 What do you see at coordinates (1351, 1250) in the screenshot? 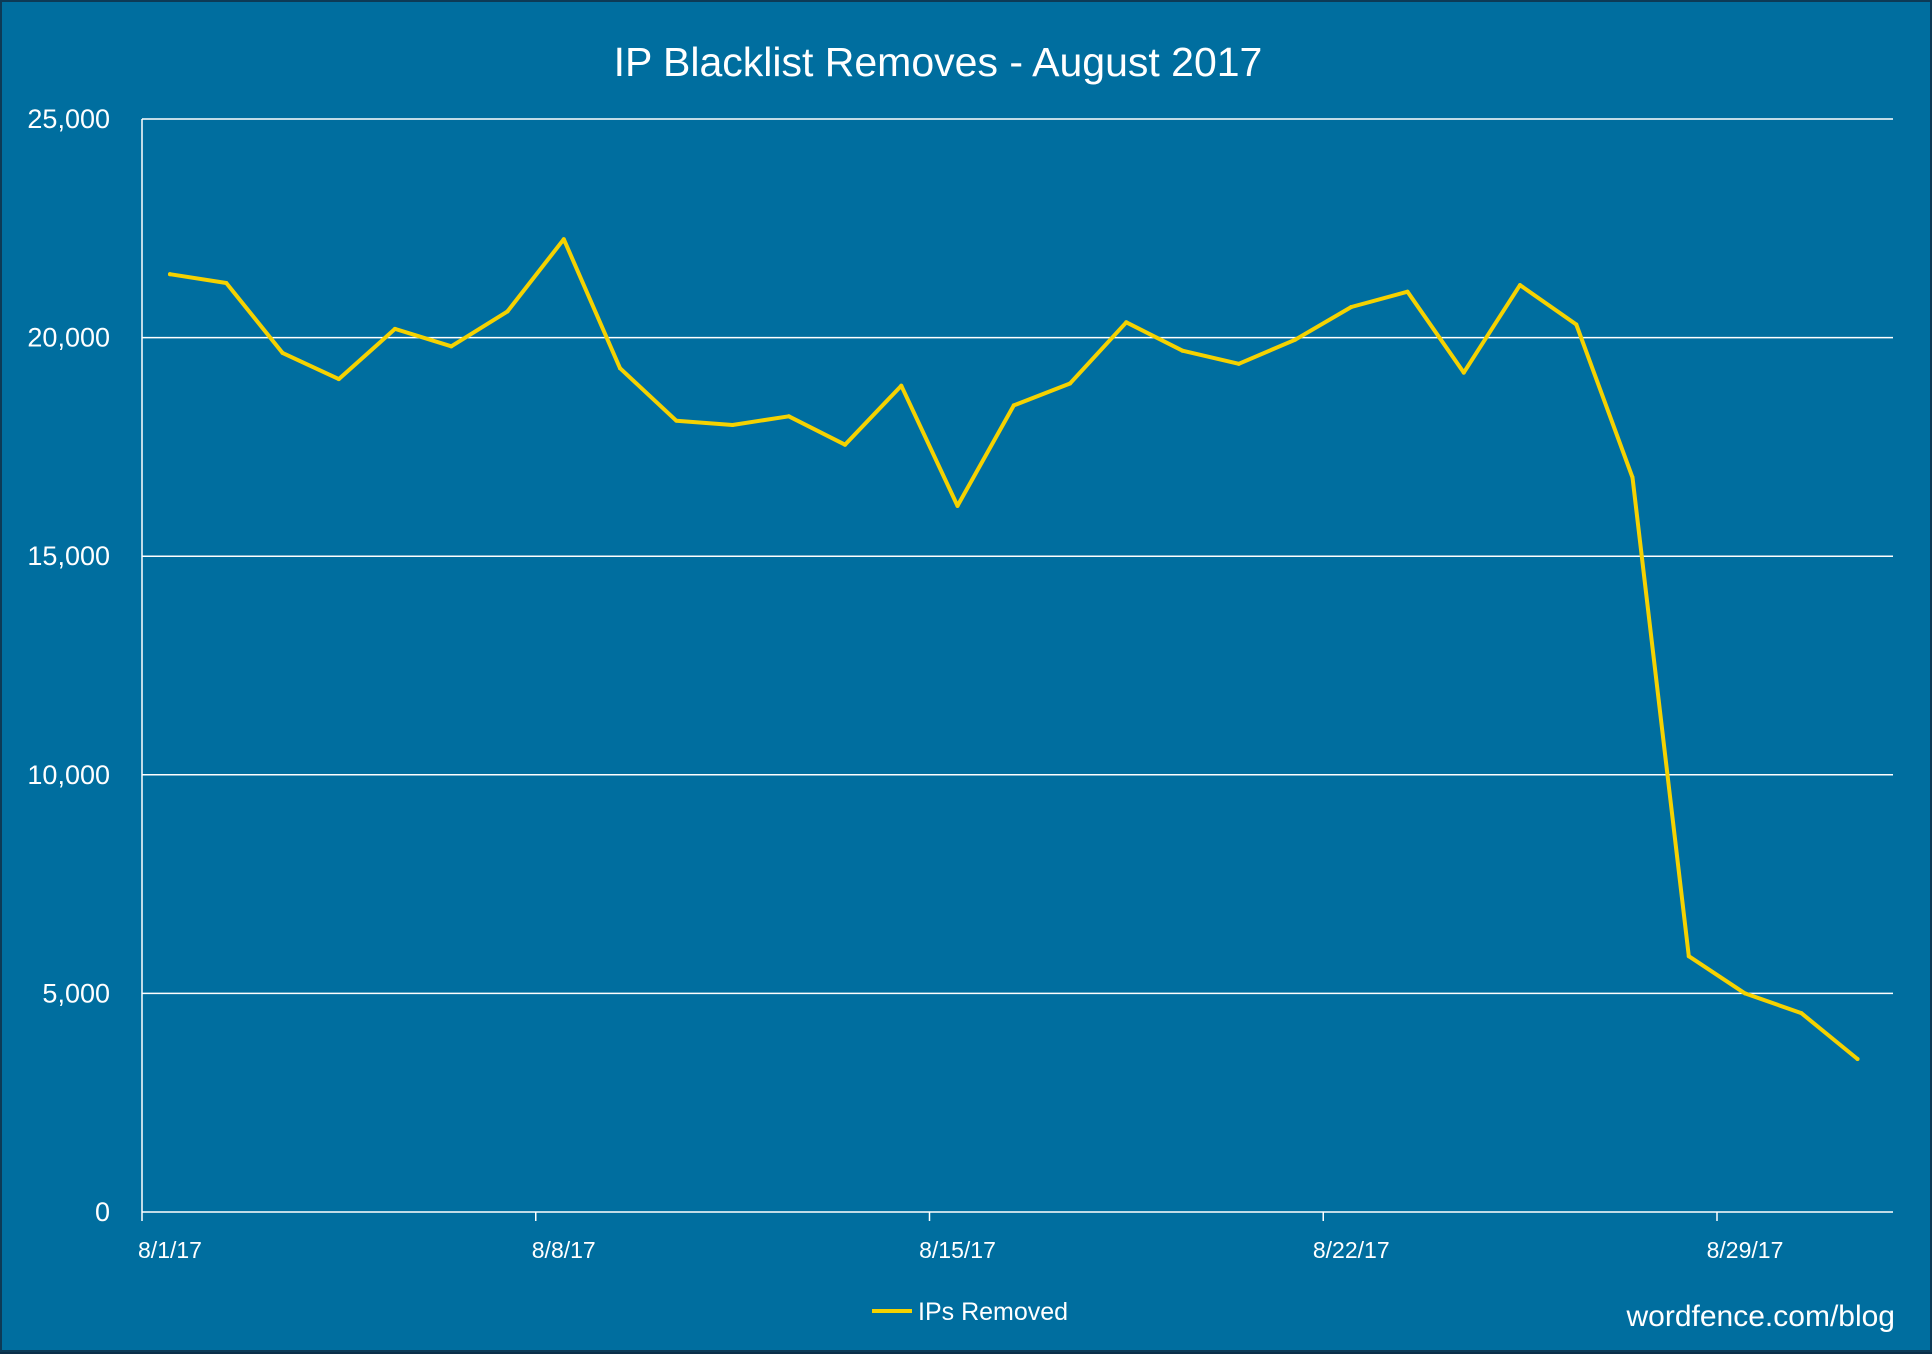
I see `x-tick-label: 8/22/17` at bounding box center [1351, 1250].